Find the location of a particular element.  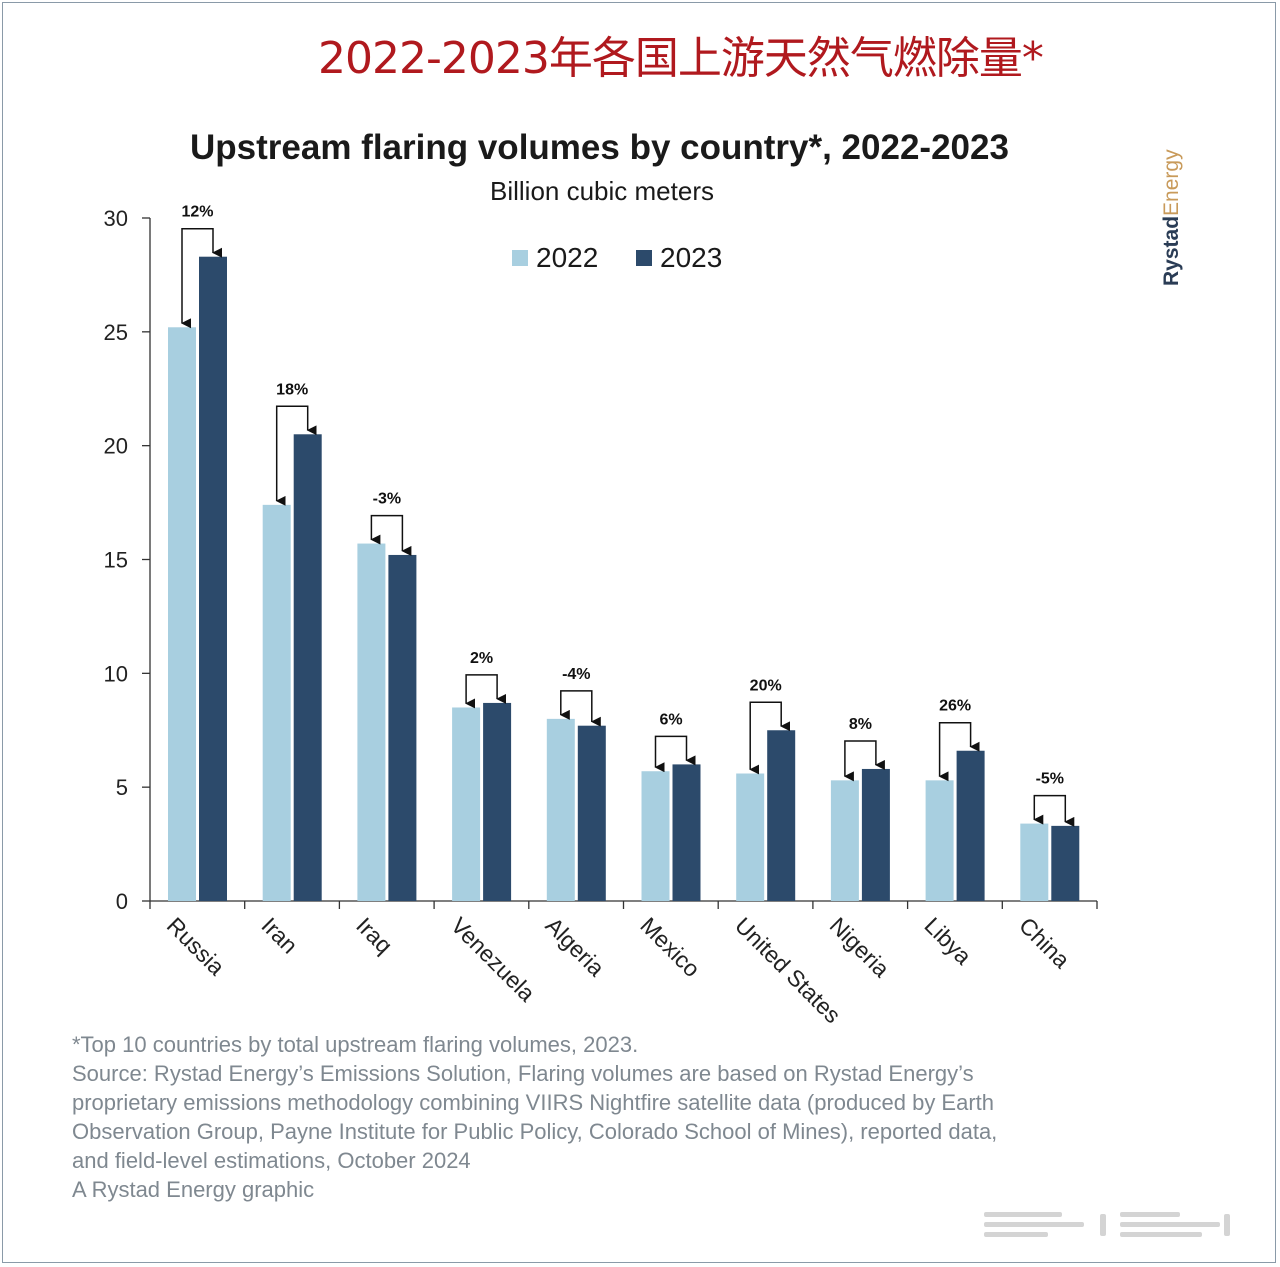

change-label: -4% is located at coordinates (576, 674).